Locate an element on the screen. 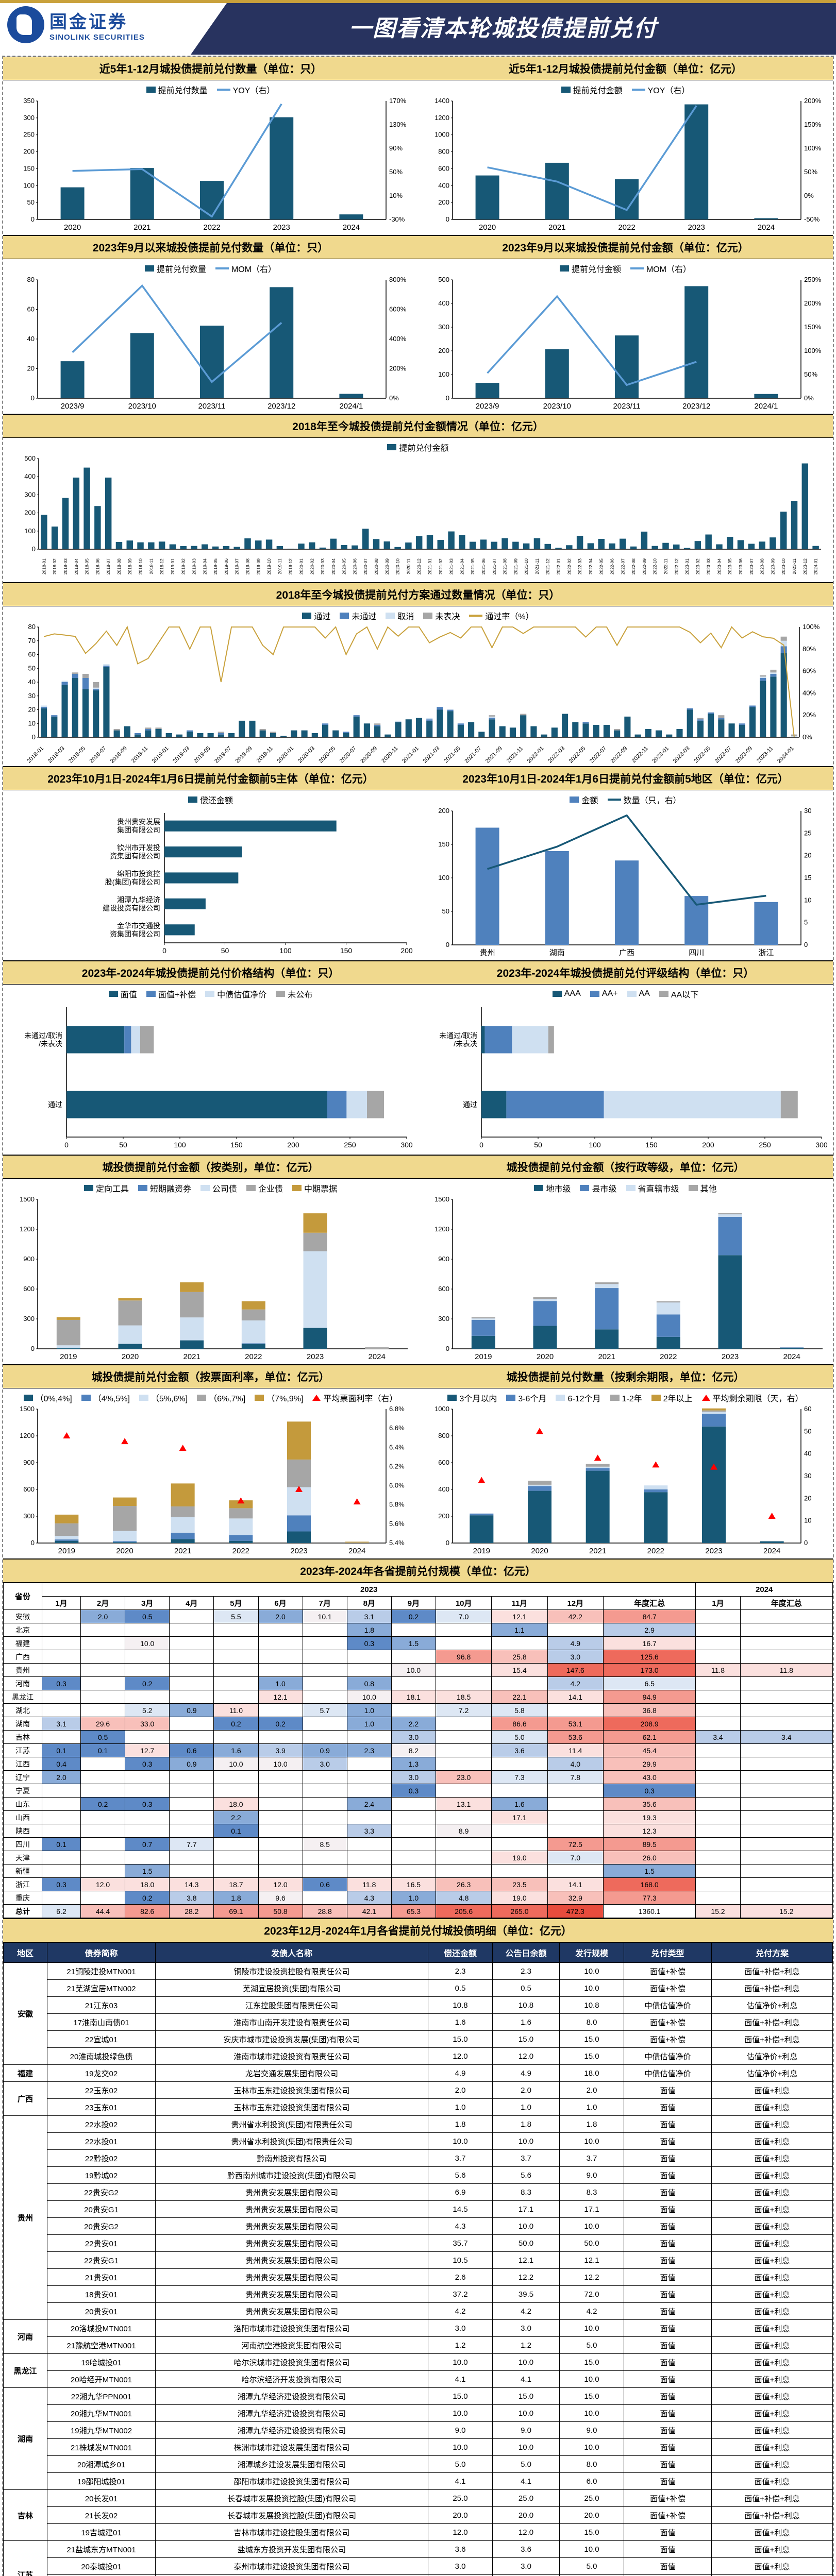  svg-text: 2021-04 is located at coordinates (461, 566).